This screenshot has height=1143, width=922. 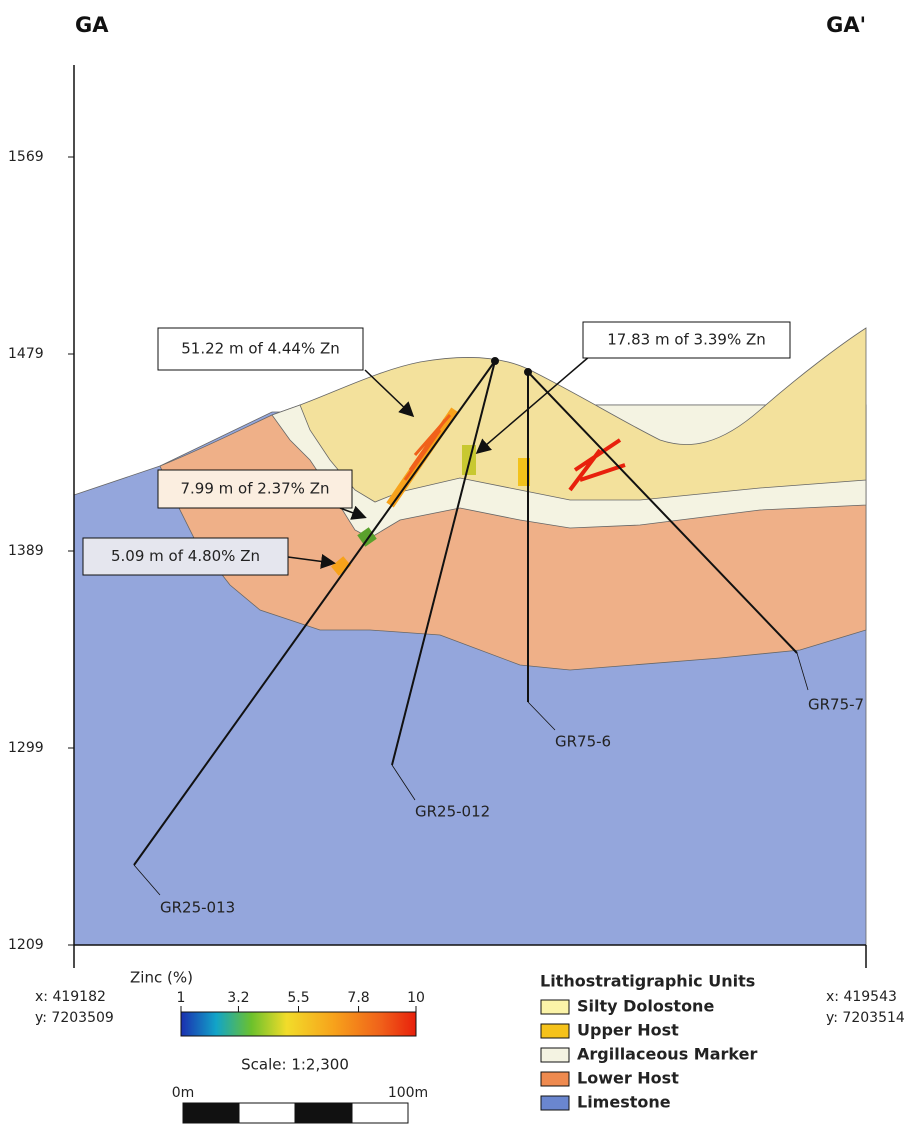 I want to click on hole-label: GR75-7, so click(x=836, y=705).